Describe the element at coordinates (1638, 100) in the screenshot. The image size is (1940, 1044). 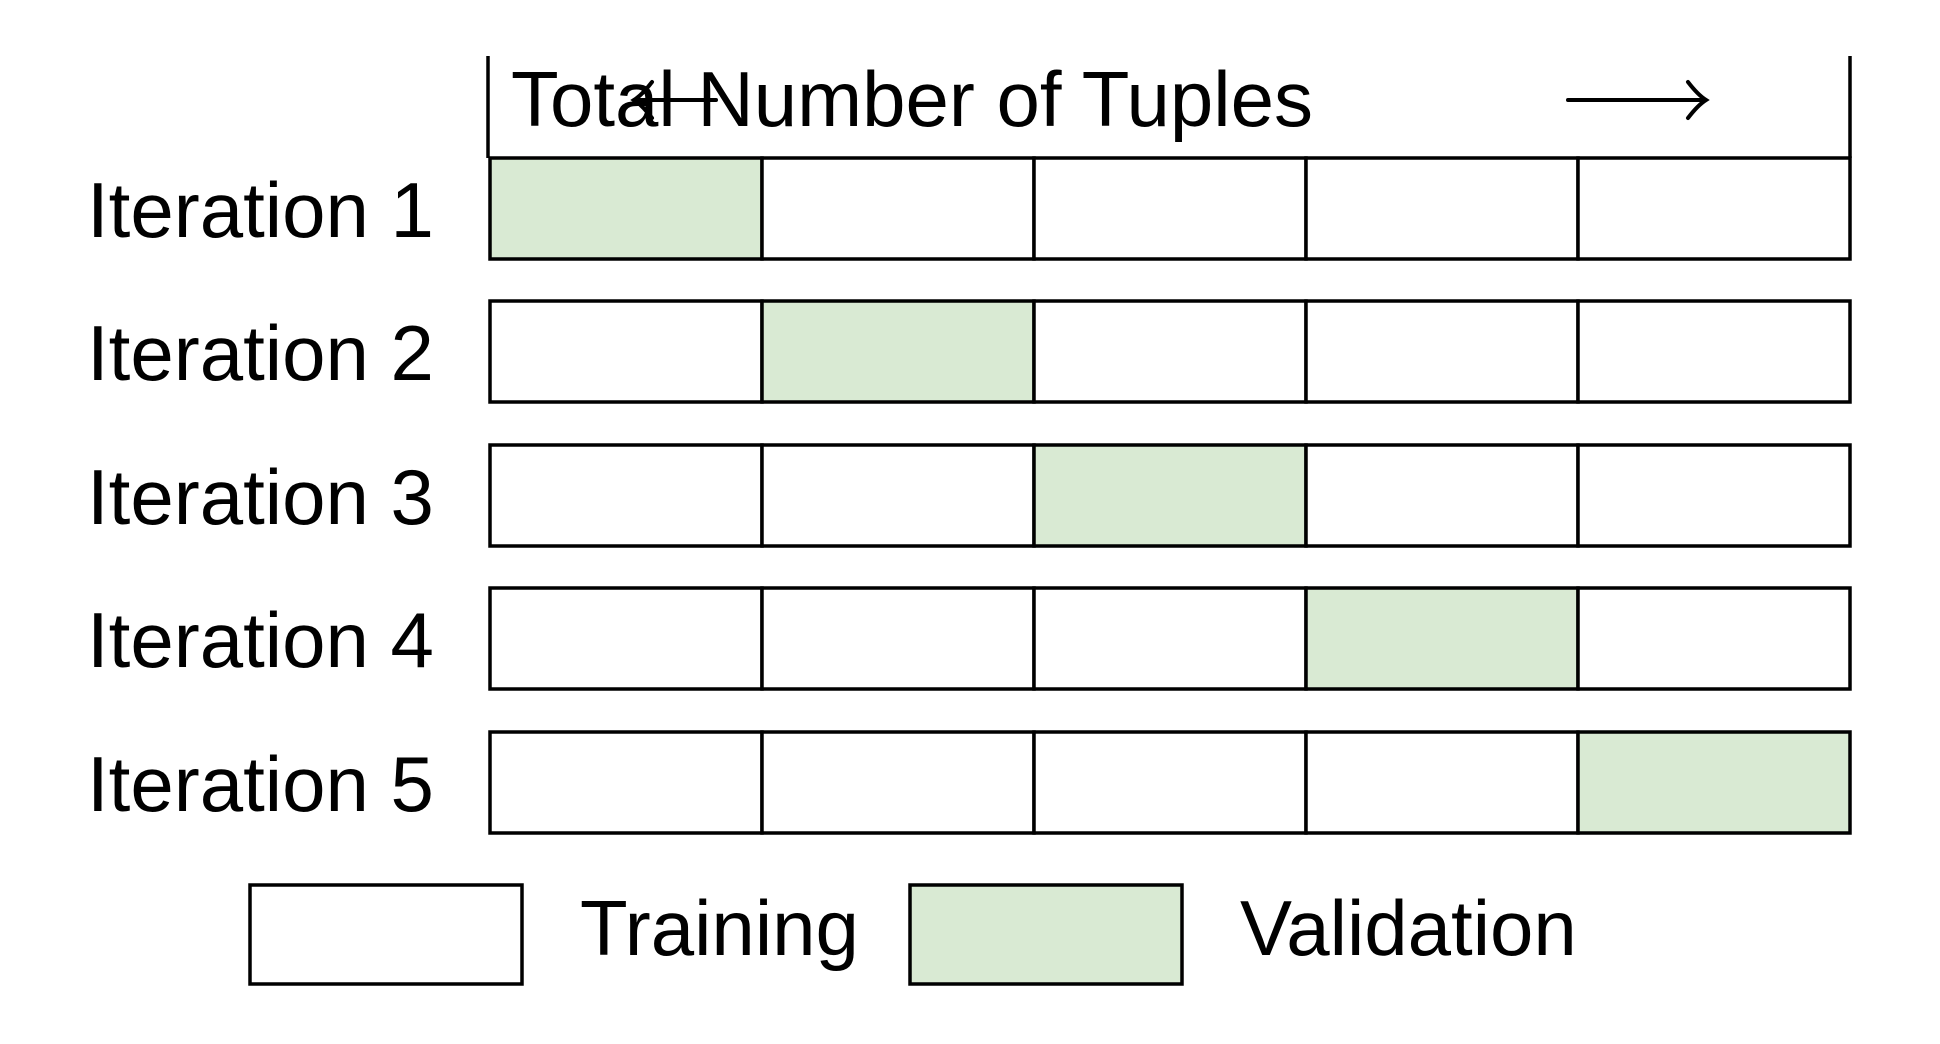
I see `right-arrow-icon` at that location.